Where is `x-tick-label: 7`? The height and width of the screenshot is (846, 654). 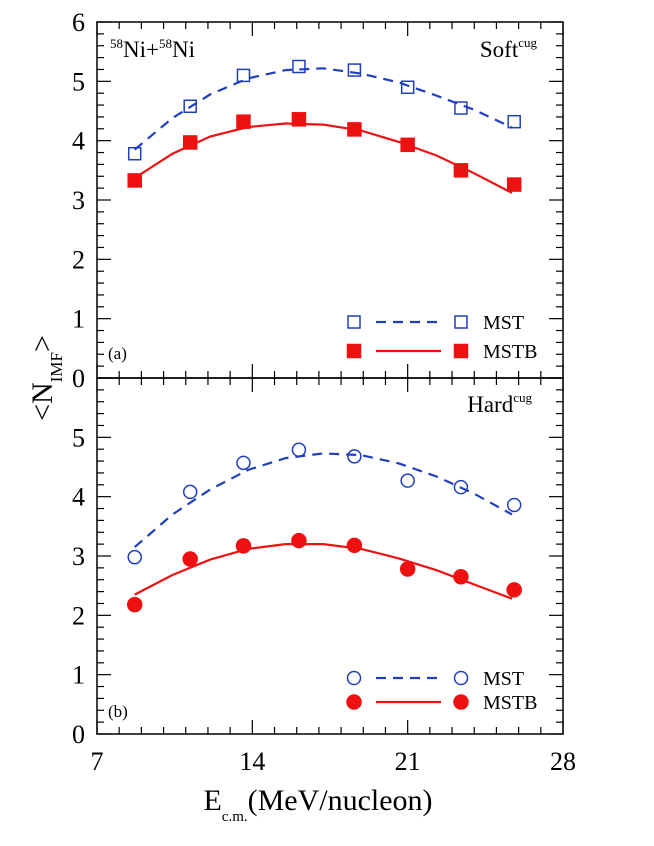 x-tick-label: 7 is located at coordinates (97, 761).